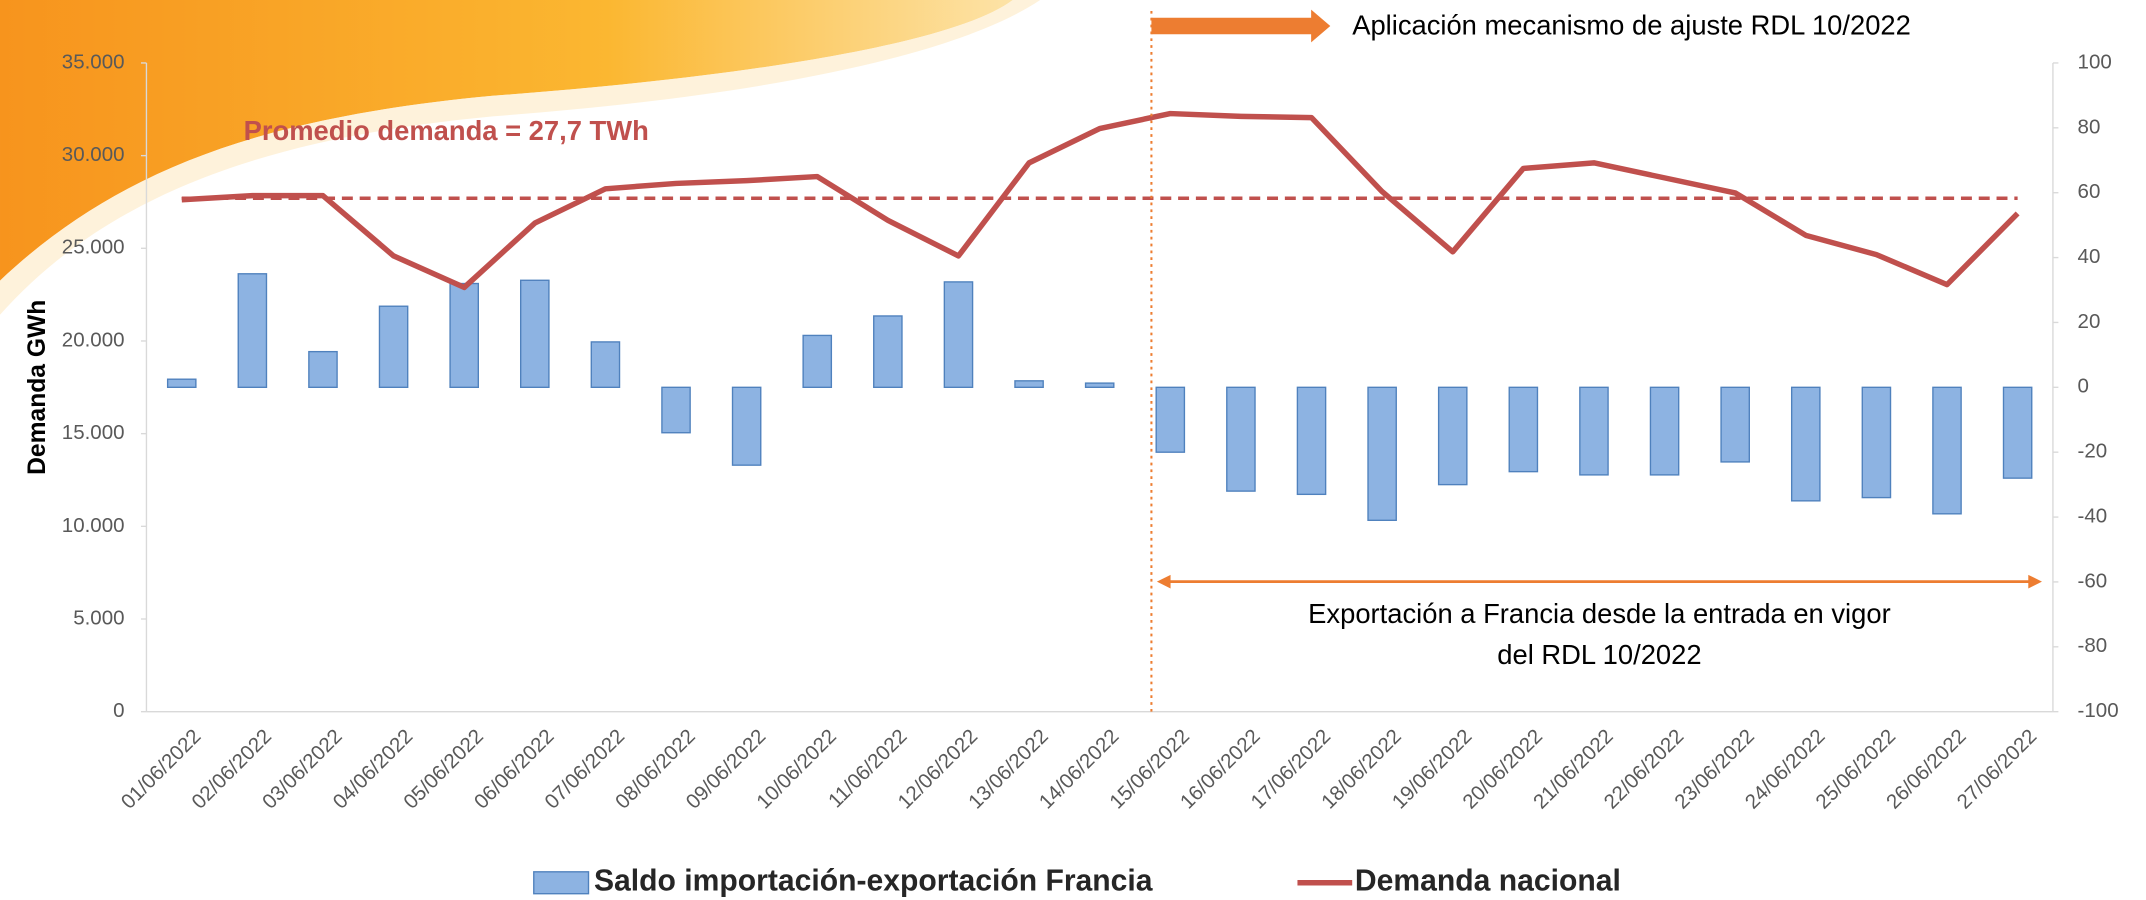  I want to click on y-tick-label: 25.000, so click(93, 247).